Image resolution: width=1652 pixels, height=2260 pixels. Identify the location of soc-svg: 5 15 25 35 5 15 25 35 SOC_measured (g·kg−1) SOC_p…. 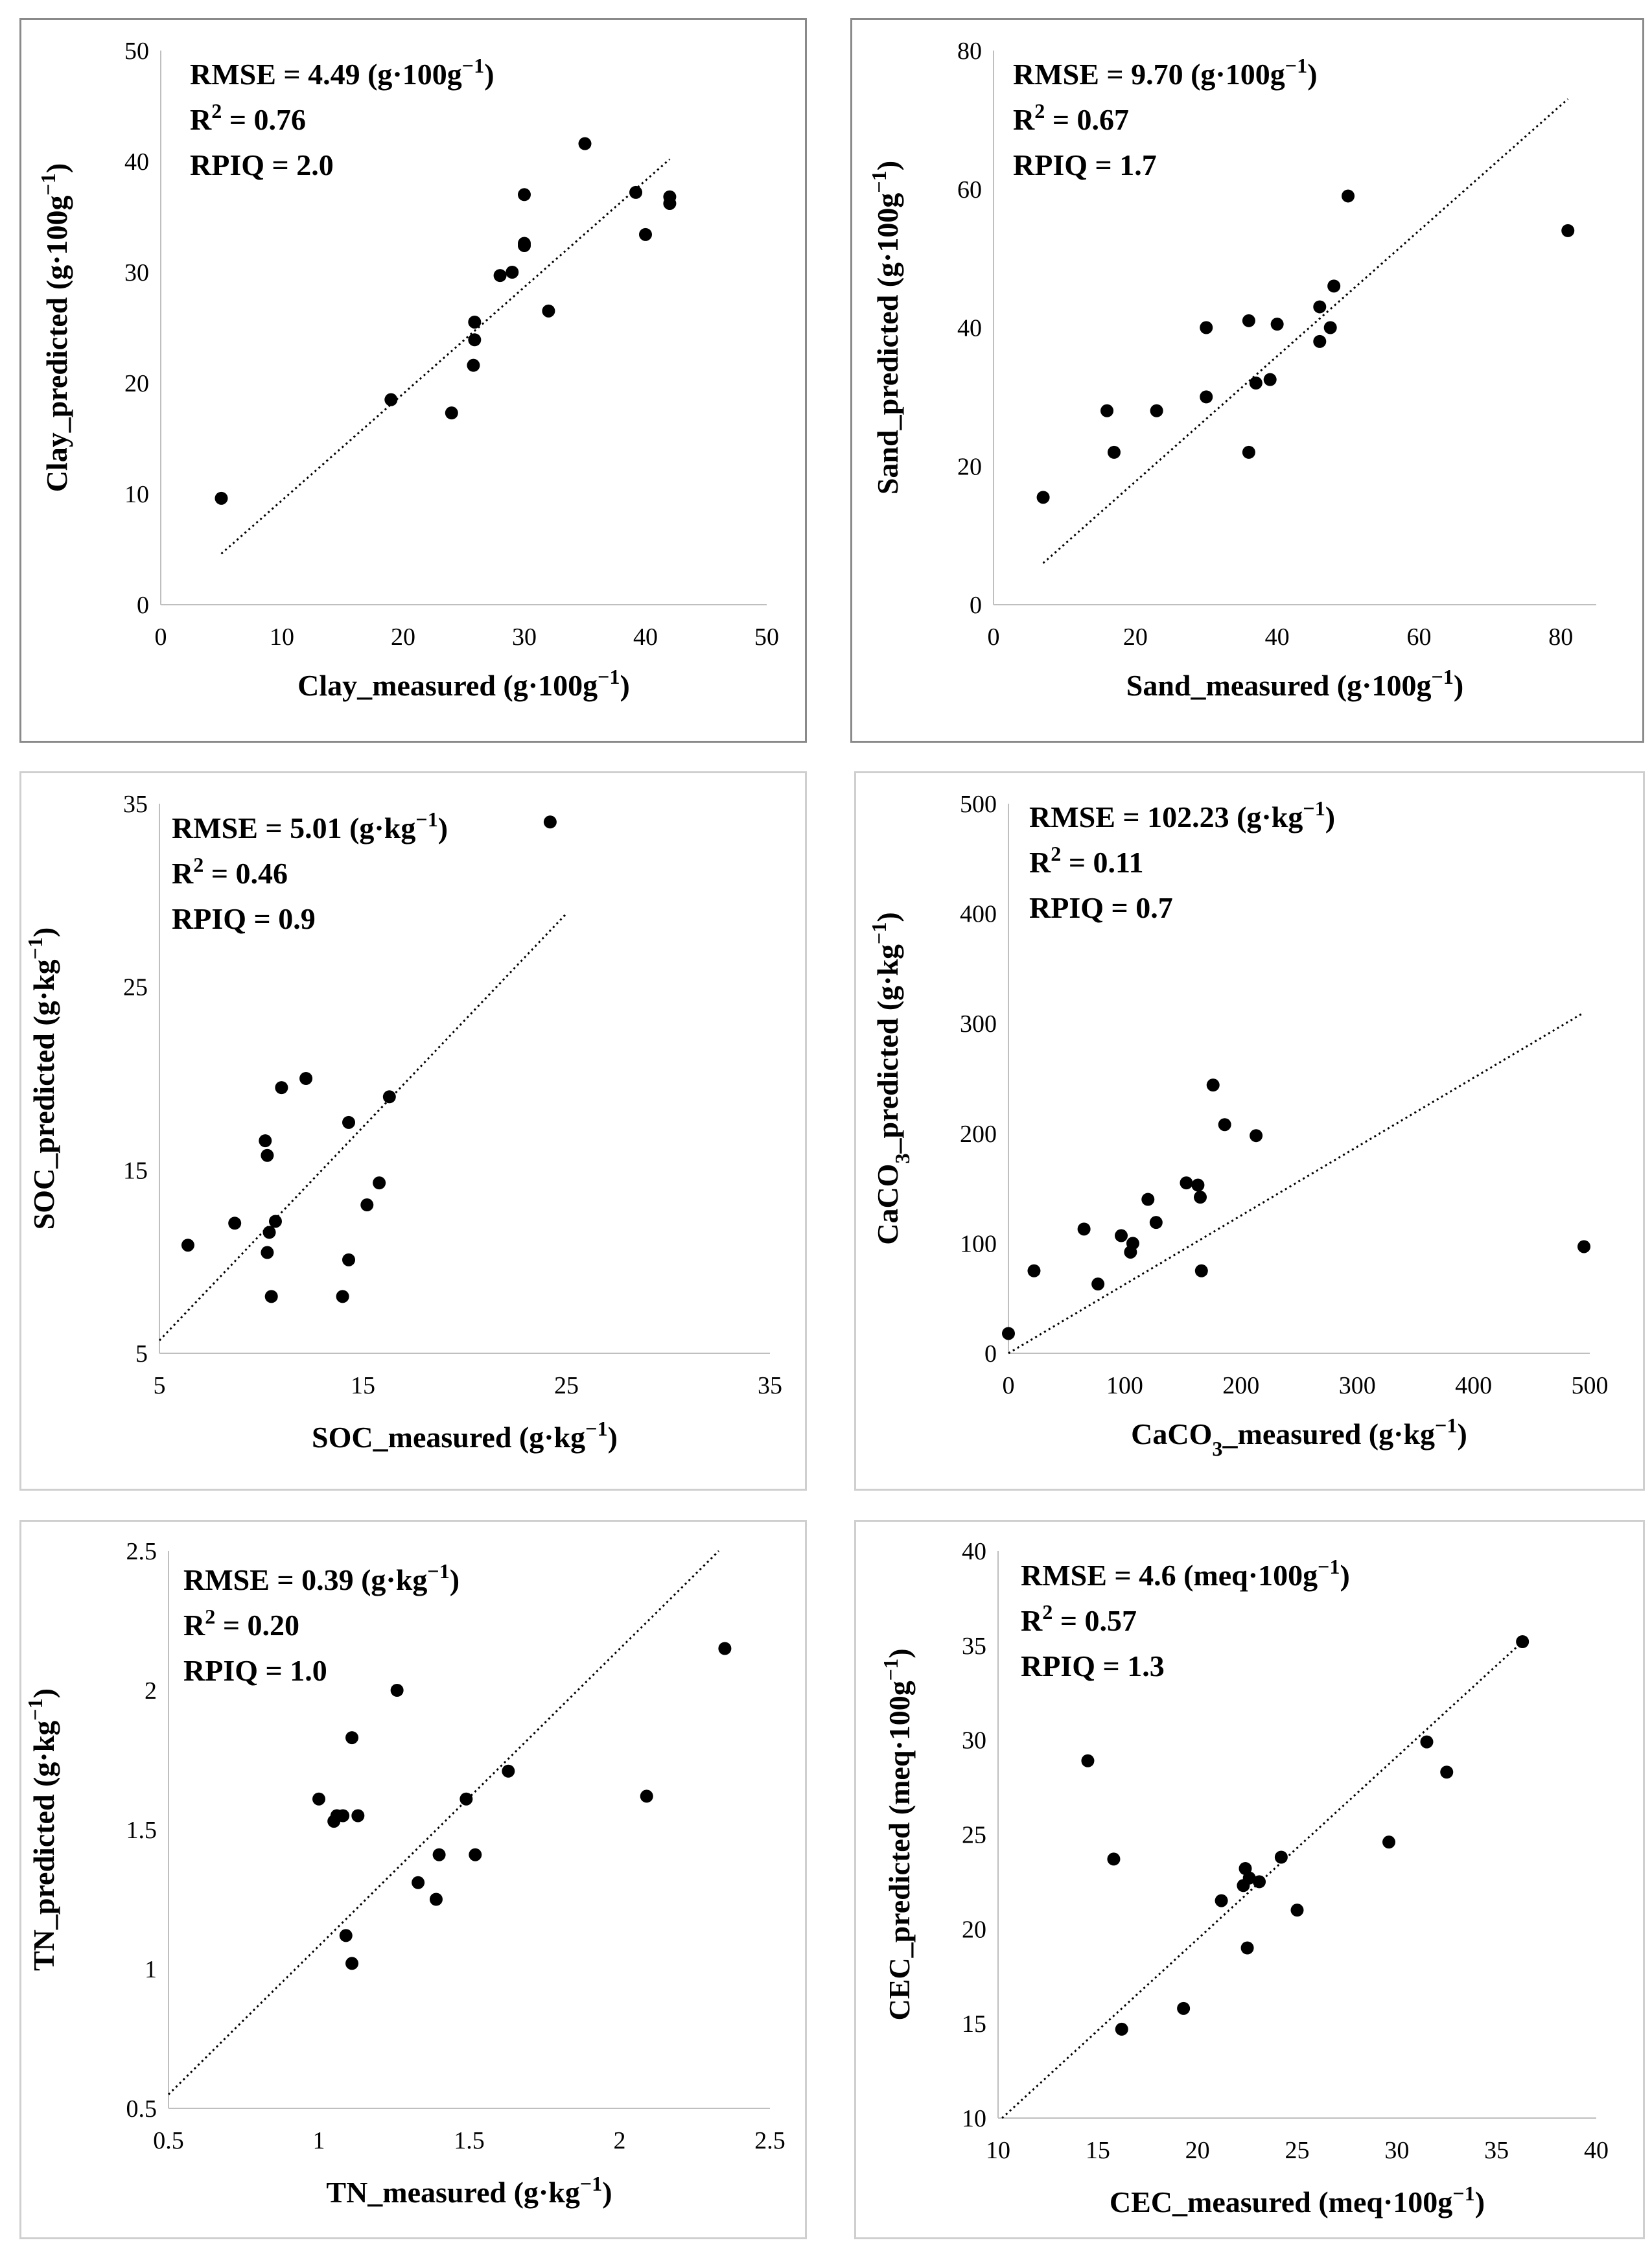
(402, 1122).